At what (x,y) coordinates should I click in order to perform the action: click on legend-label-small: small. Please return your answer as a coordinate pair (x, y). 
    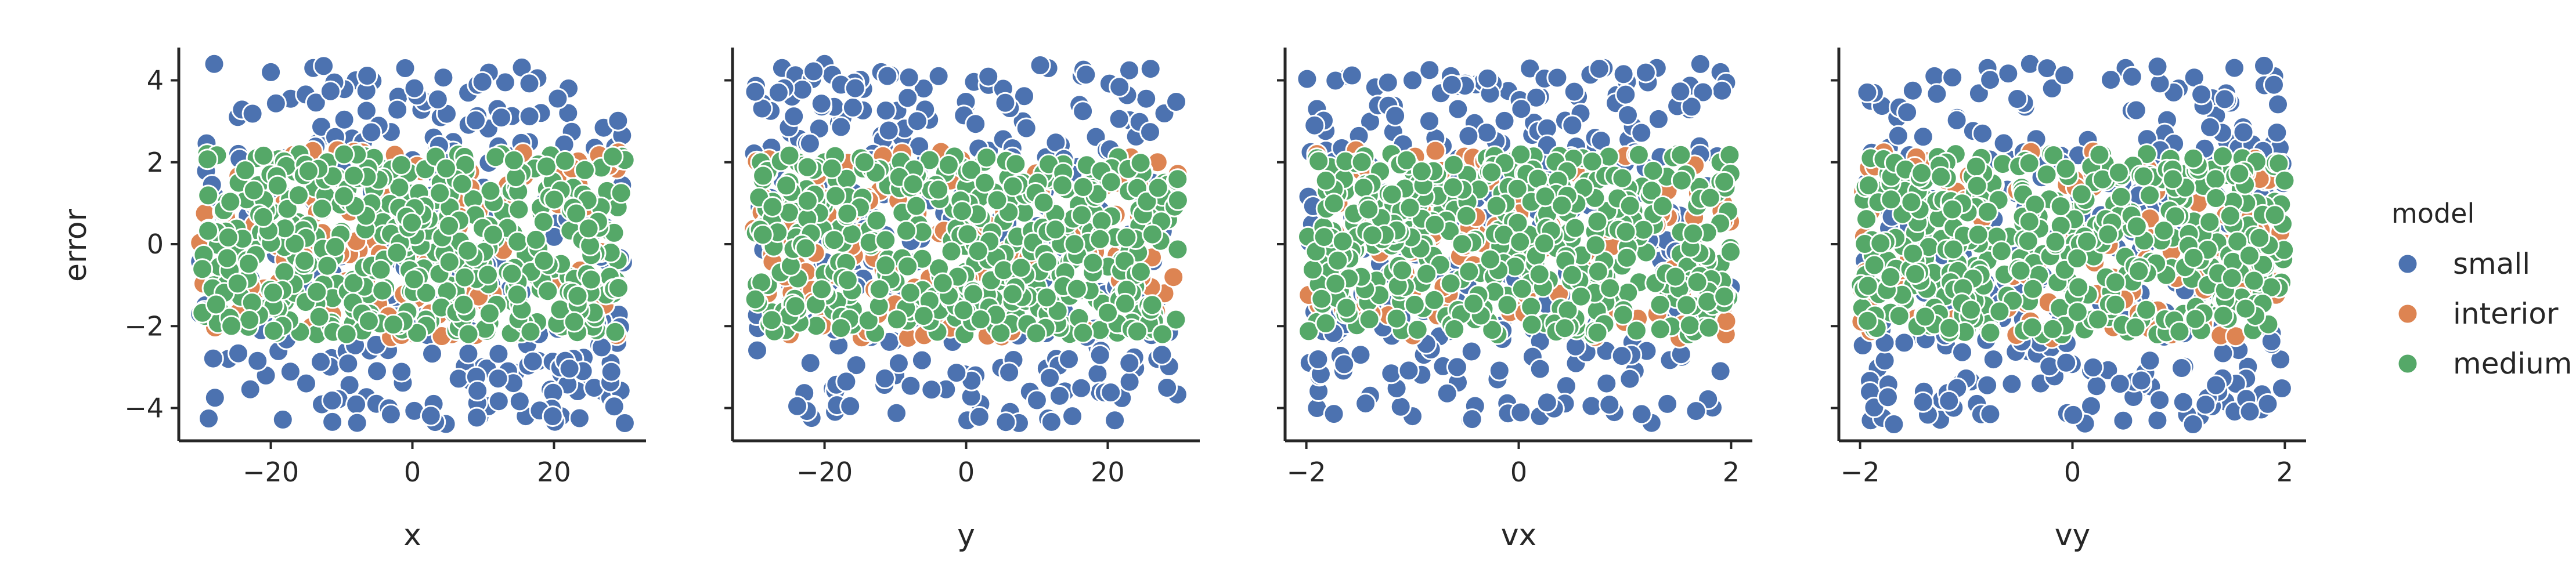
    Looking at the image, I should click on (2492, 264).